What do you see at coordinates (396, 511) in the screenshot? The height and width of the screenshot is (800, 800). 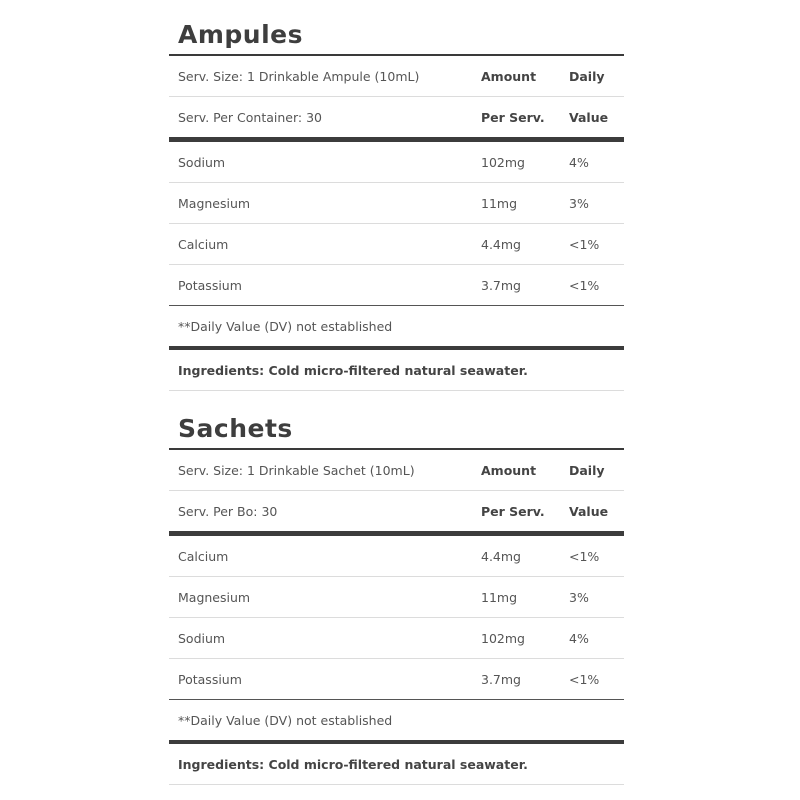 I see `servings-per-row: Serv. Per Bo: 30 Per Serv. Value` at bounding box center [396, 511].